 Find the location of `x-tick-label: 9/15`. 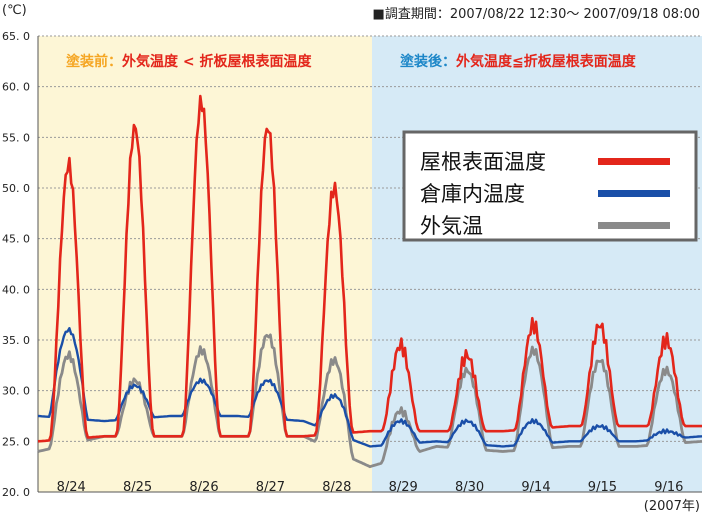

x-tick-label: 9/15 is located at coordinates (602, 487).